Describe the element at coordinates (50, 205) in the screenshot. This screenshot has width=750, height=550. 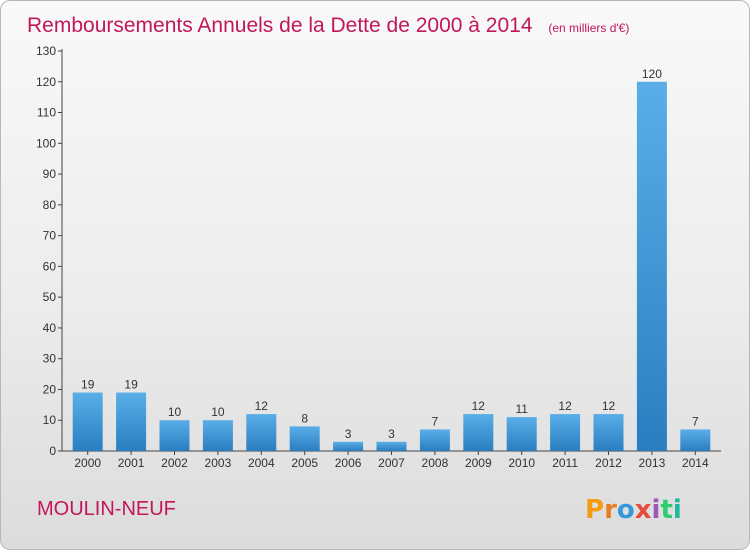
I see `y-tick-label: 80` at that location.